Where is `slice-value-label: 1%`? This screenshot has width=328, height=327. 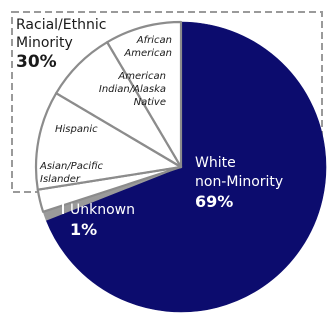 slice-value-label: 1% is located at coordinates (83, 229).